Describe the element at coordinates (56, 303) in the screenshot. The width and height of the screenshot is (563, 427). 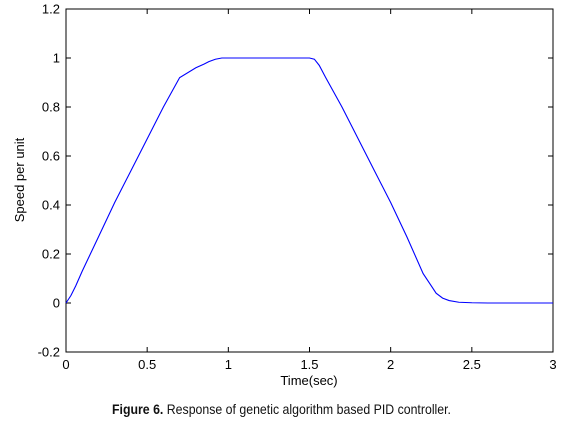
I see `y-tick-label: 0` at that location.